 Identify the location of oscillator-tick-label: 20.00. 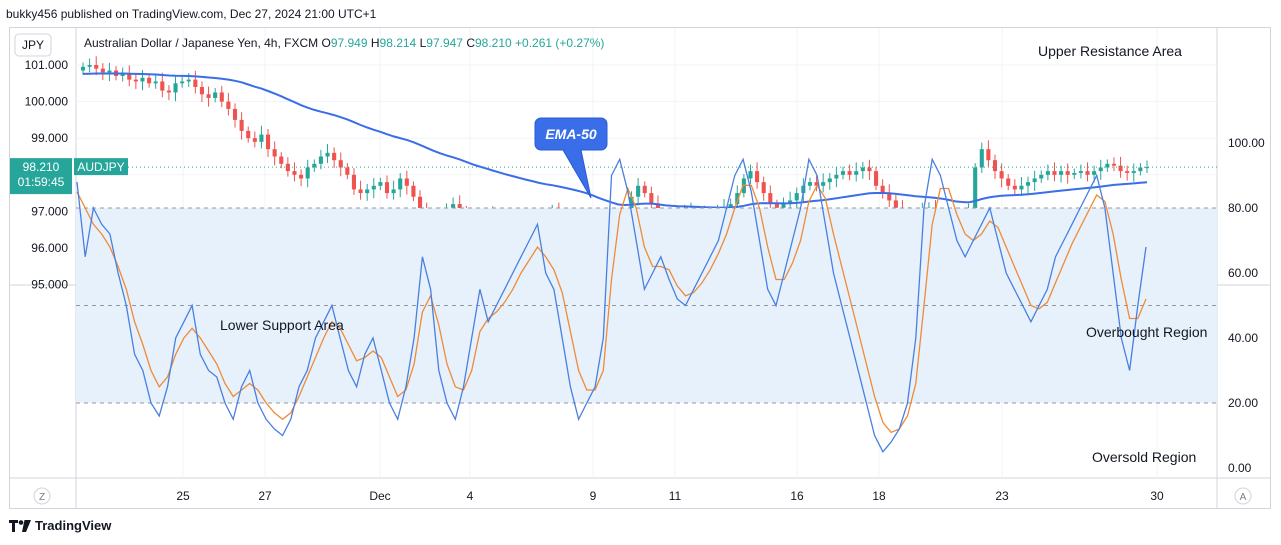
(1243, 403).